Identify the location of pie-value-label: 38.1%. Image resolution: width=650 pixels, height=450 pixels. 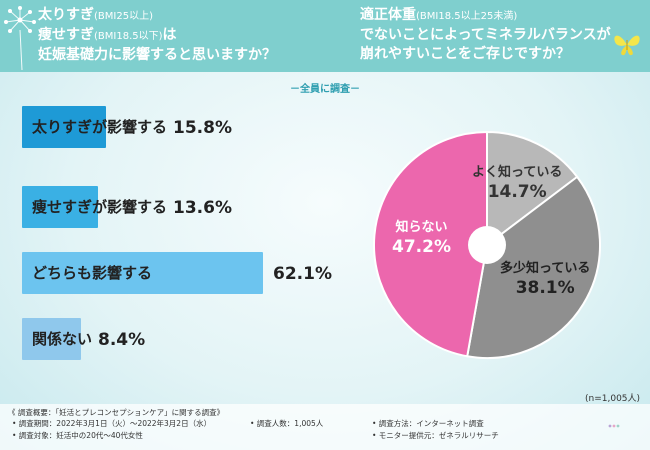
(545, 288).